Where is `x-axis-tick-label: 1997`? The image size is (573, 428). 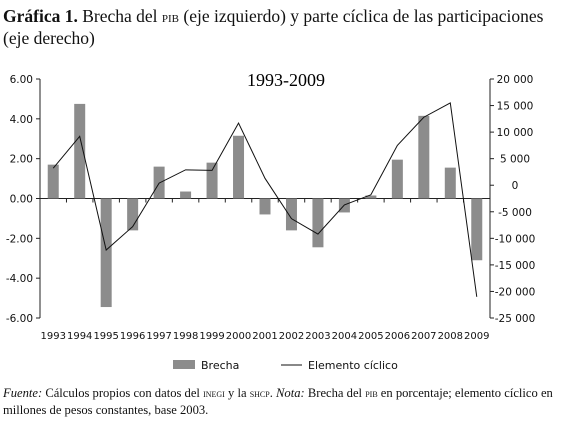
x-axis-tick-label: 1997 is located at coordinates (158, 336).